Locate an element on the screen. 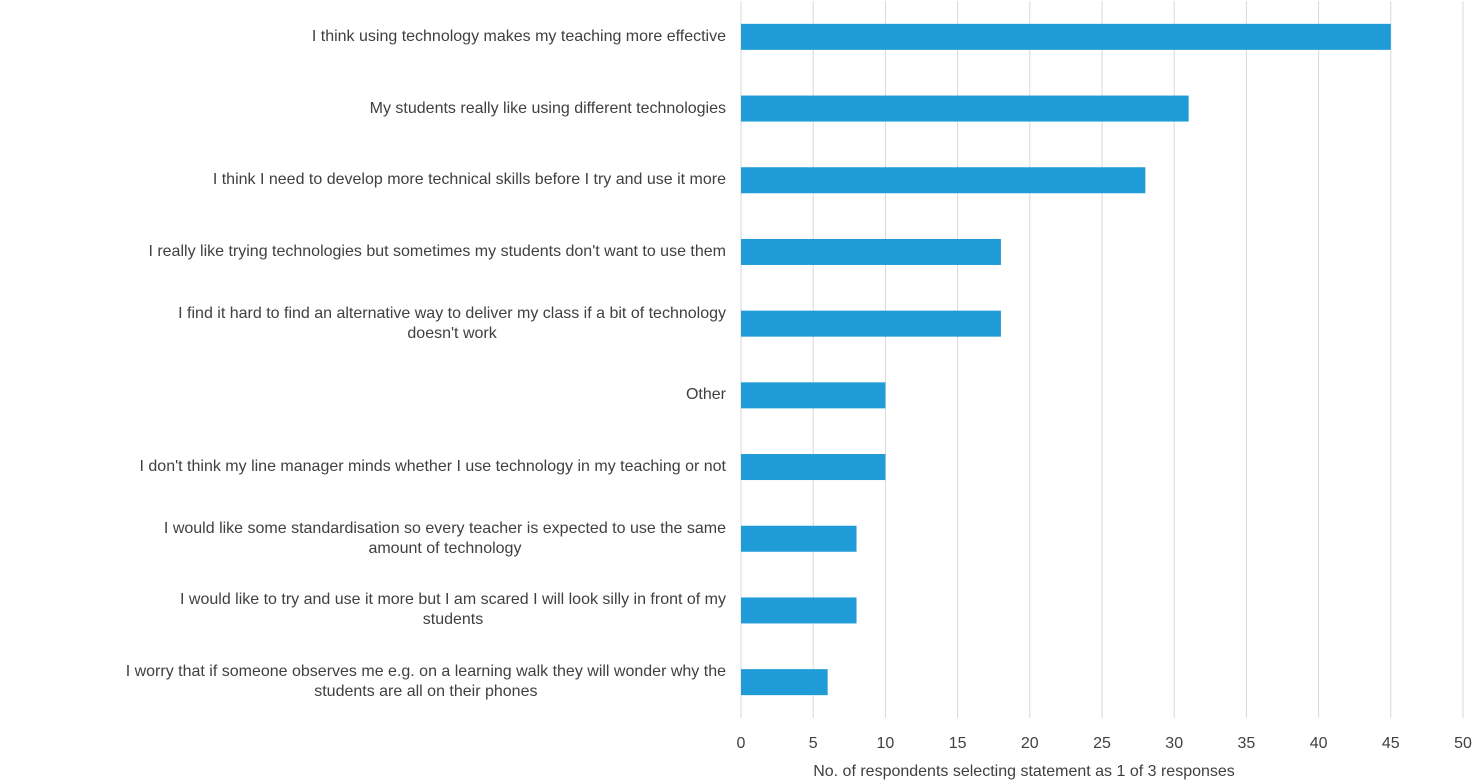 This screenshot has height=784, width=1477. x-tick-label: 40 is located at coordinates (1319, 743).